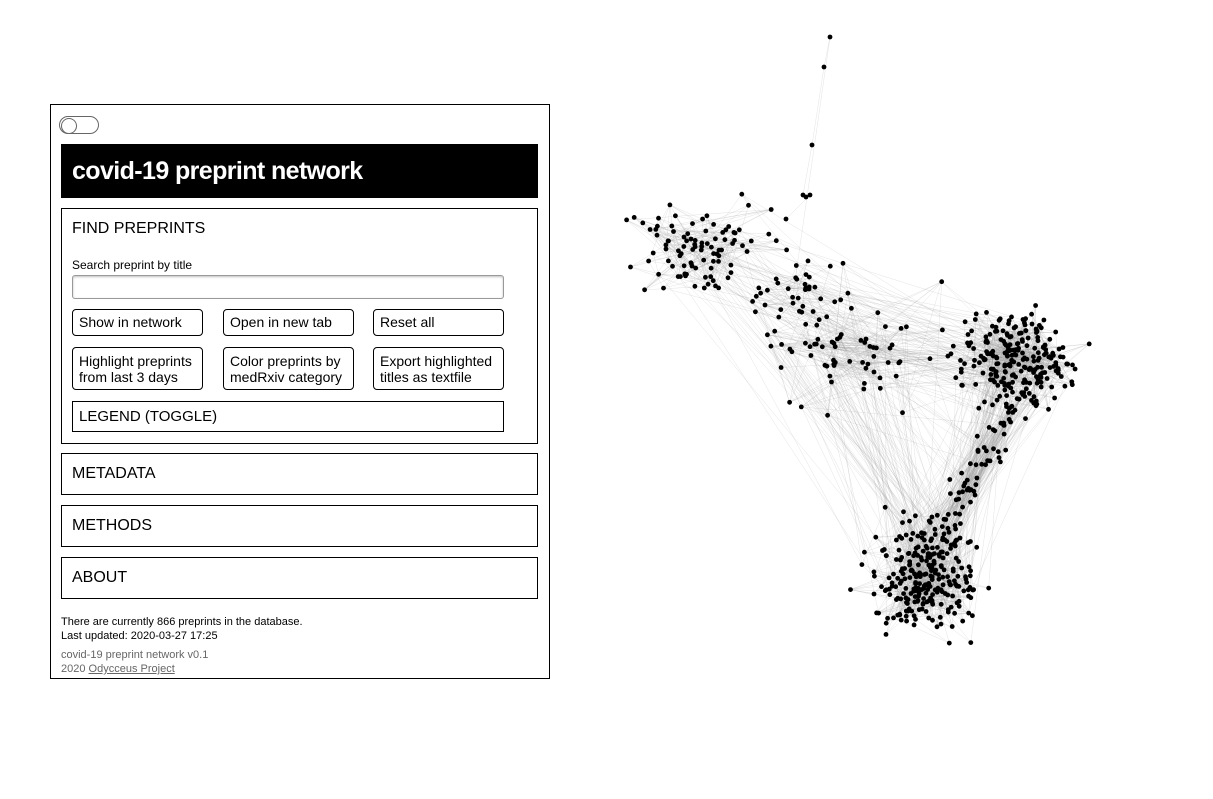 This screenshot has width=1213, height=799. I want to click on methods-header: METHODS, so click(112, 525).